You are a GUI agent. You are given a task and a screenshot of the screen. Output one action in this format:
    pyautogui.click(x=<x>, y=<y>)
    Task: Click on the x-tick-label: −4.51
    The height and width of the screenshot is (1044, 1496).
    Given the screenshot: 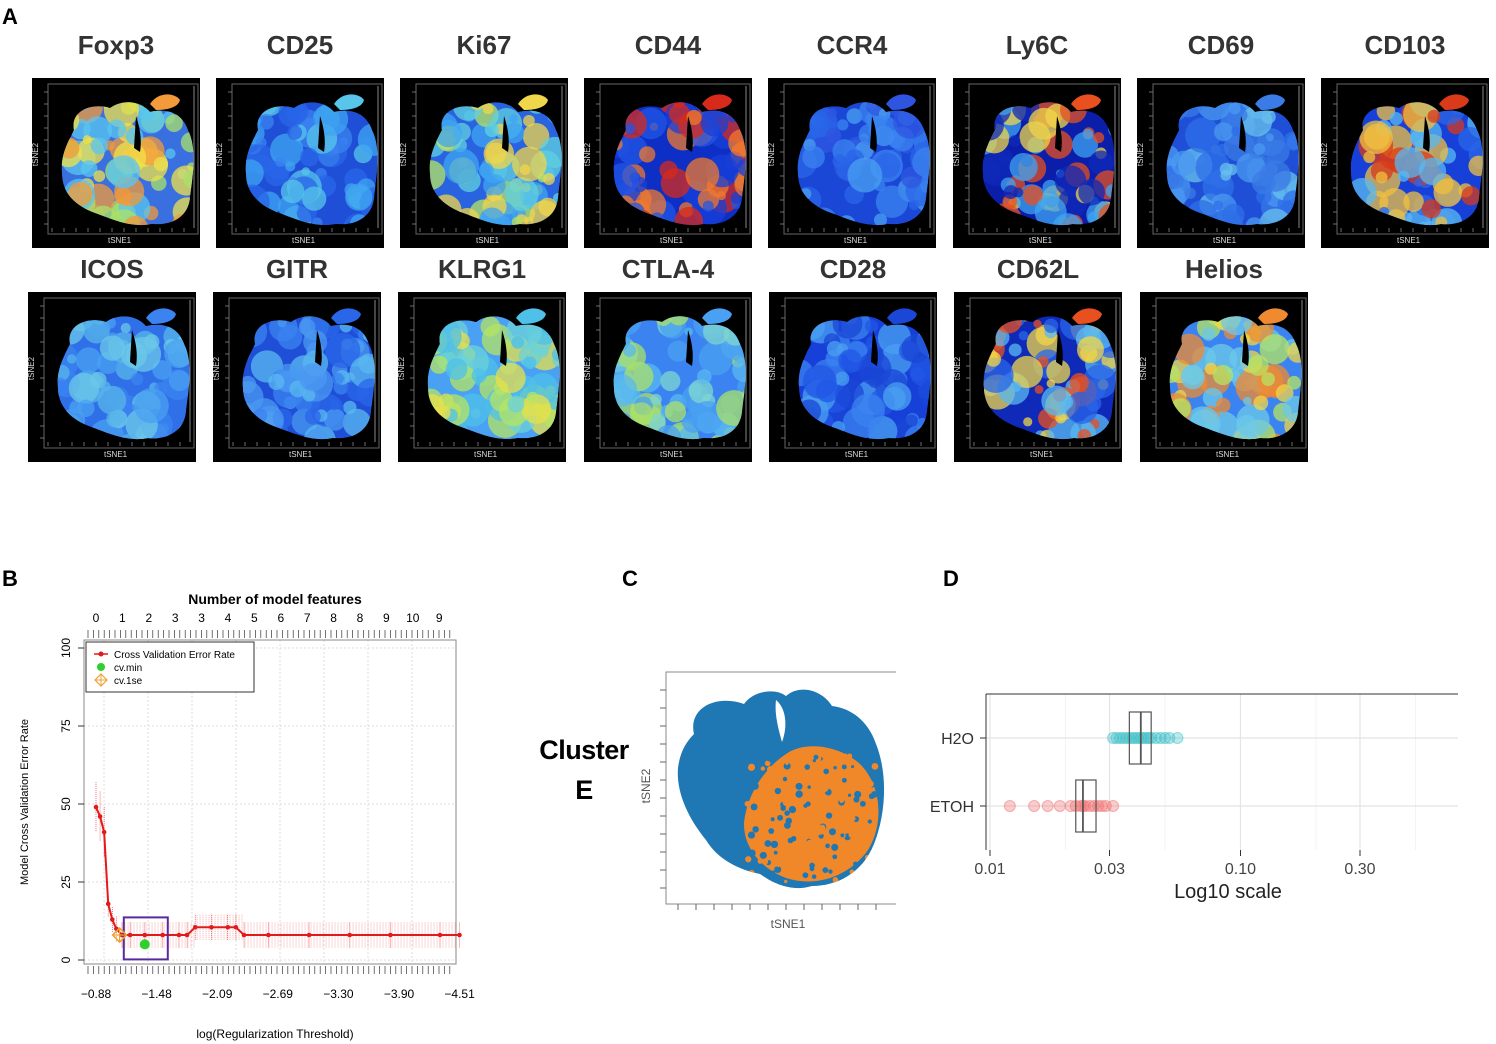 What is the action you would take?
    pyautogui.click(x=459, y=994)
    